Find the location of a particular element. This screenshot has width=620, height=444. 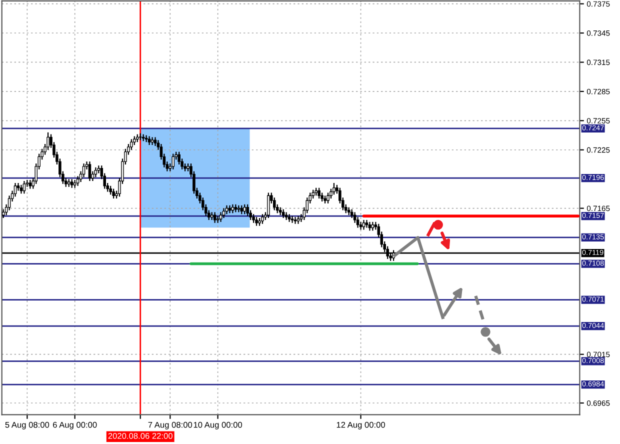

x-tick-label: 12 Aug 00:00 is located at coordinates (361, 426).